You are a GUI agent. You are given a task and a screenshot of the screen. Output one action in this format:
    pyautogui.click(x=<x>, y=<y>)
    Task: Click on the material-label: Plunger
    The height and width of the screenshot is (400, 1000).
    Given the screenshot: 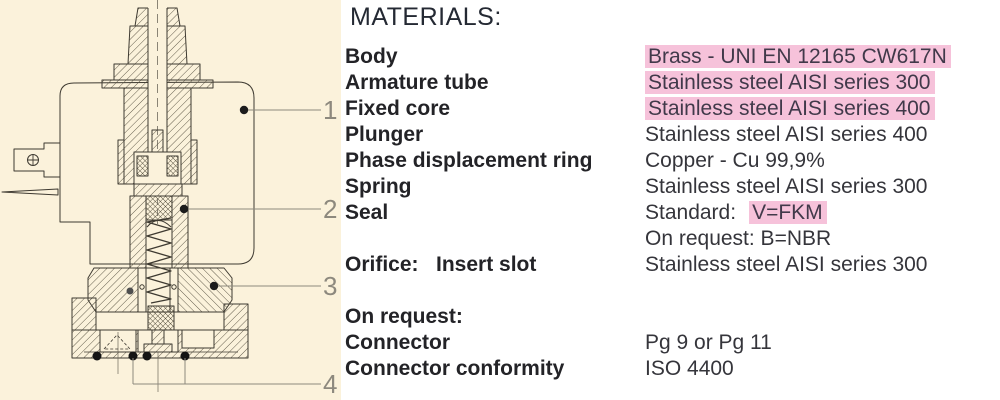 What is the action you would take?
    pyautogui.click(x=384, y=134)
    